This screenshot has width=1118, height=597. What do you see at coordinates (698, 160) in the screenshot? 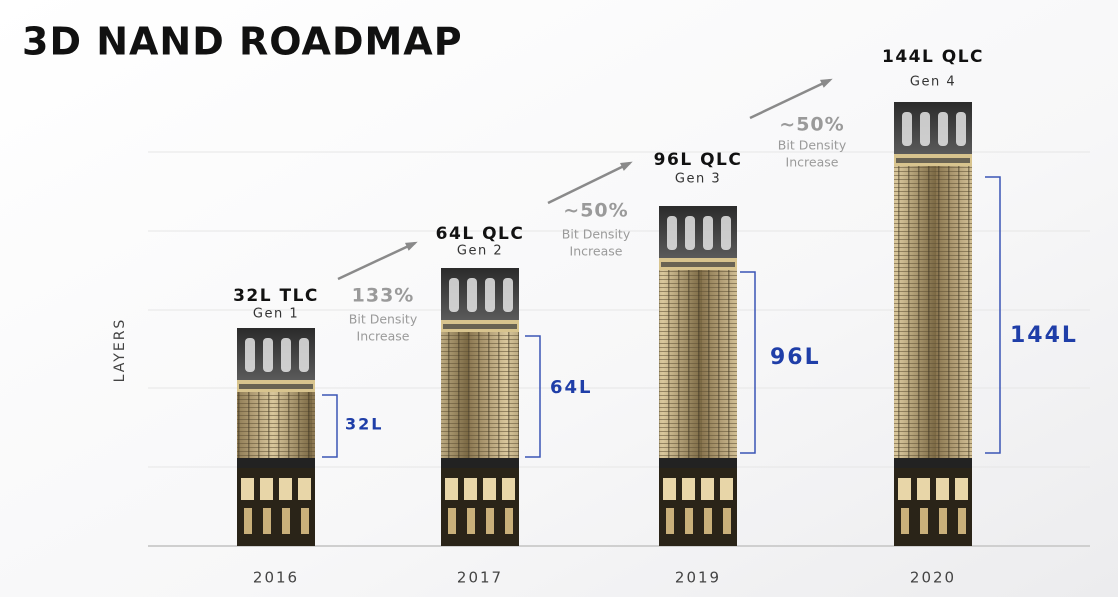
I see `column-name: 96L QLC` at bounding box center [698, 160].